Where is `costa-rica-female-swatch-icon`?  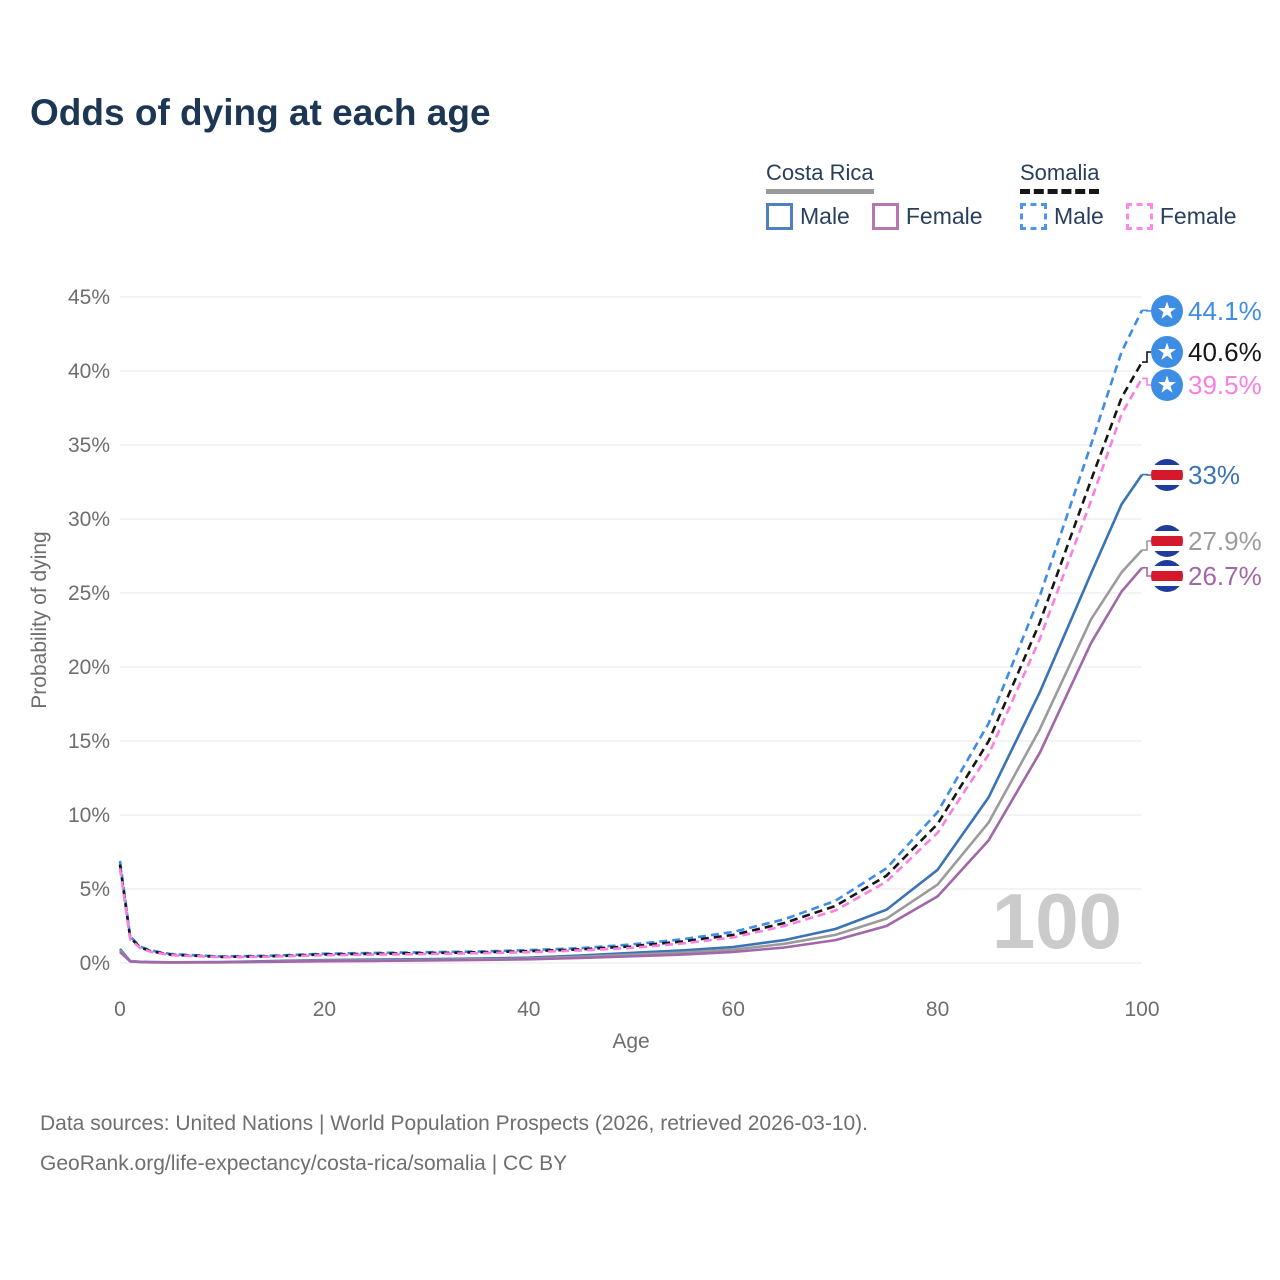
costa-rica-female-swatch-icon is located at coordinates (885, 216).